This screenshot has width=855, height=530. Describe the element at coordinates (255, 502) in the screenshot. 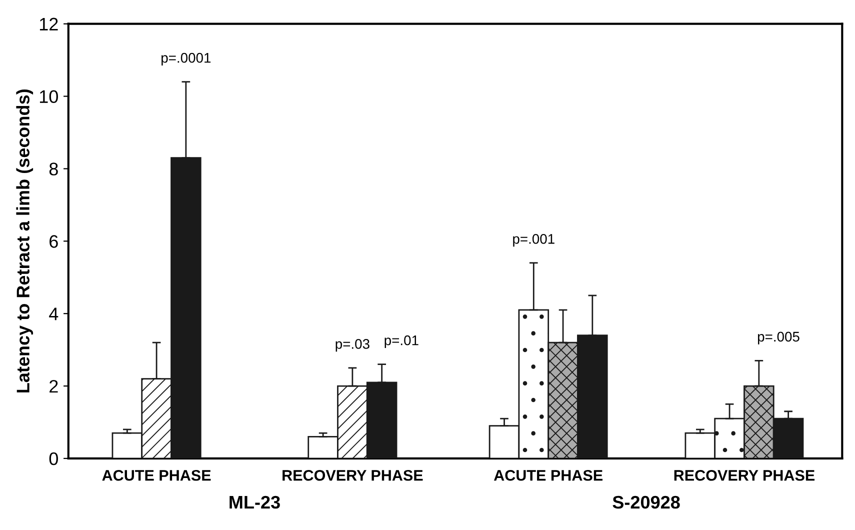

I see `text: ML-23` at that location.